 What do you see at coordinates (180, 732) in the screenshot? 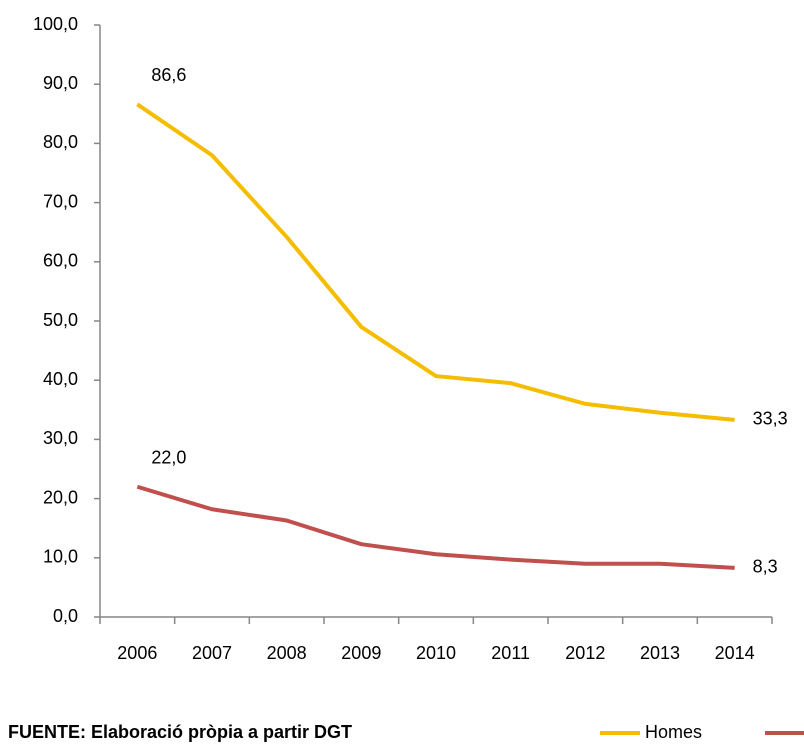
I see `source-note: FUENTE: Elaboració pròpia a partir DGT` at bounding box center [180, 732].